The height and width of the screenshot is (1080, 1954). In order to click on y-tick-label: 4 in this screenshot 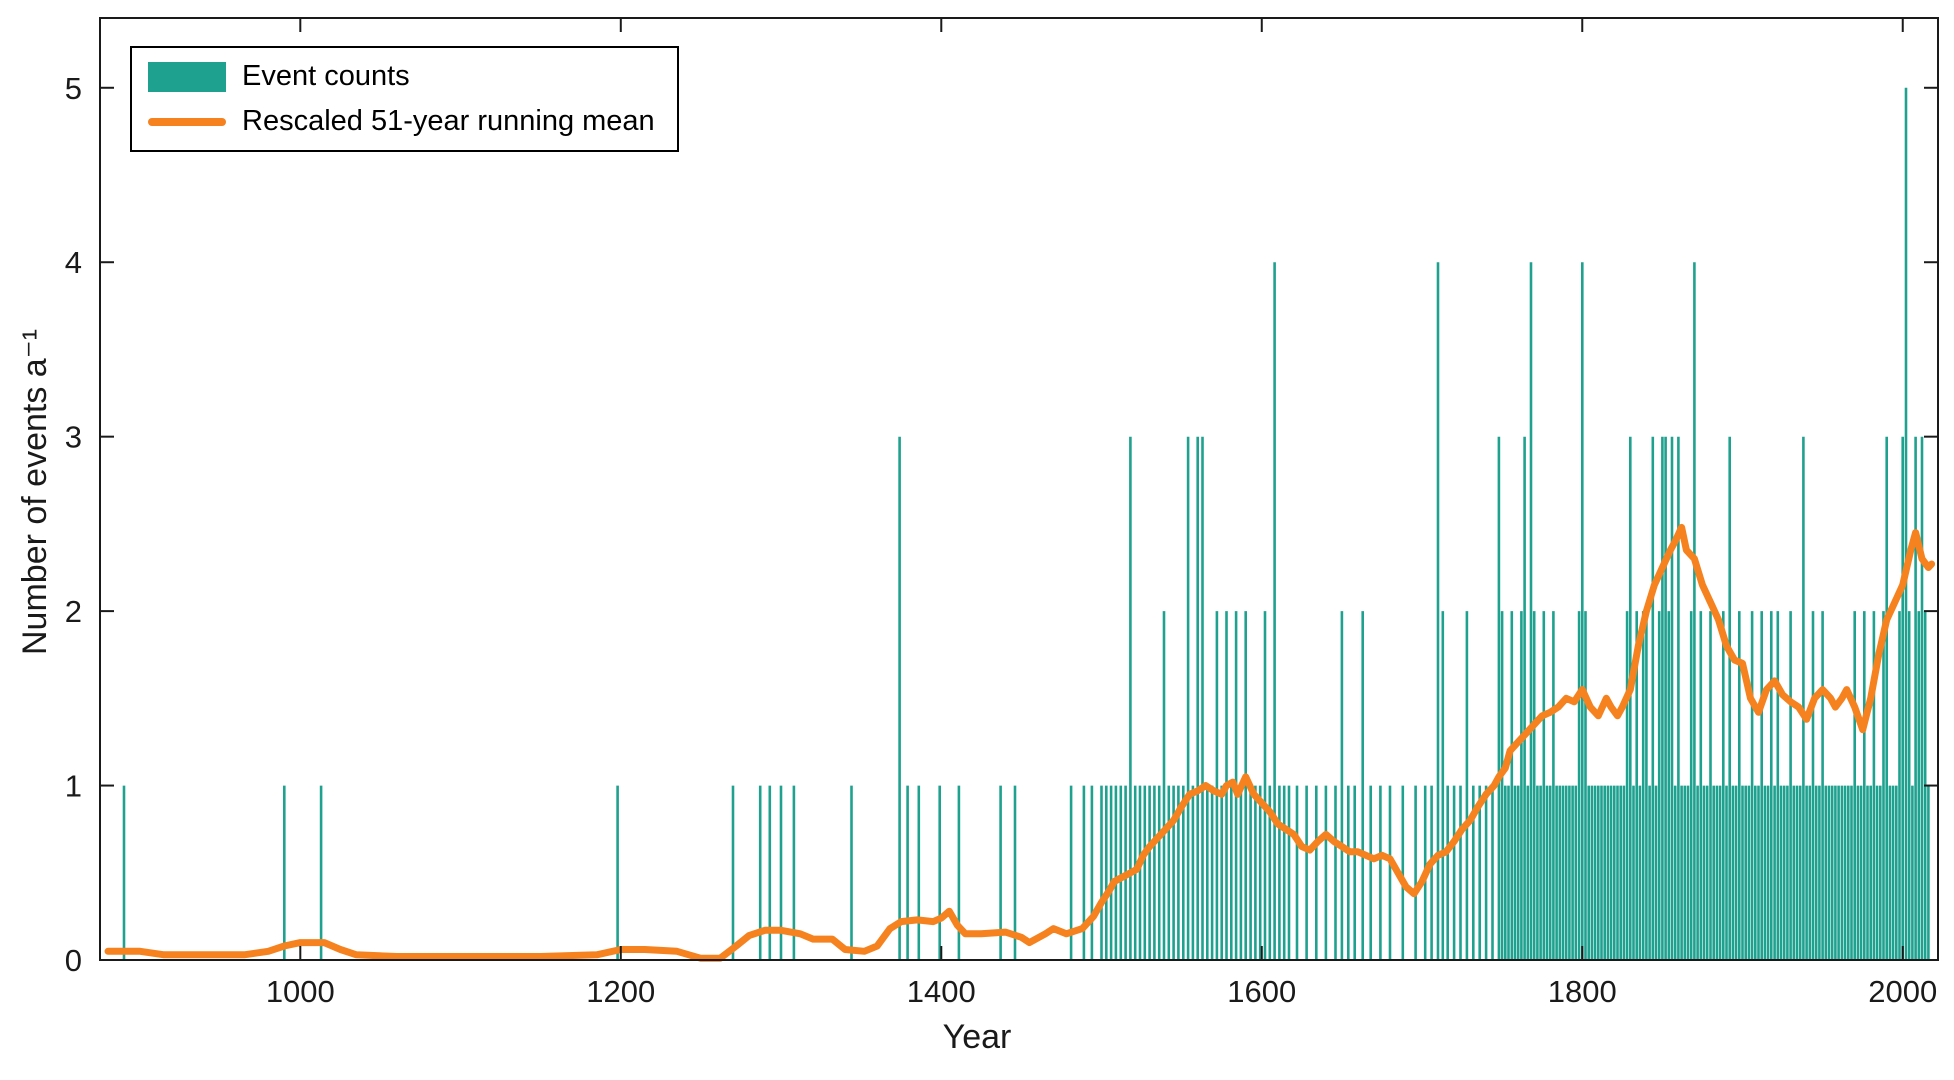, I will do `click(73, 262)`.